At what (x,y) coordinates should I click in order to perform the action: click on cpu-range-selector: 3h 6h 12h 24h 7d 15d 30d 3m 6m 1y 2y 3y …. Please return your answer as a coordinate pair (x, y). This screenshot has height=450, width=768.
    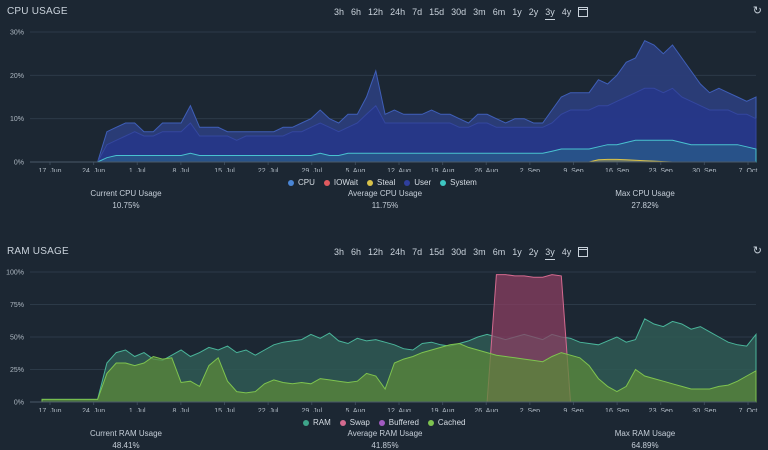
    Looking at the image, I should click on (461, 13).